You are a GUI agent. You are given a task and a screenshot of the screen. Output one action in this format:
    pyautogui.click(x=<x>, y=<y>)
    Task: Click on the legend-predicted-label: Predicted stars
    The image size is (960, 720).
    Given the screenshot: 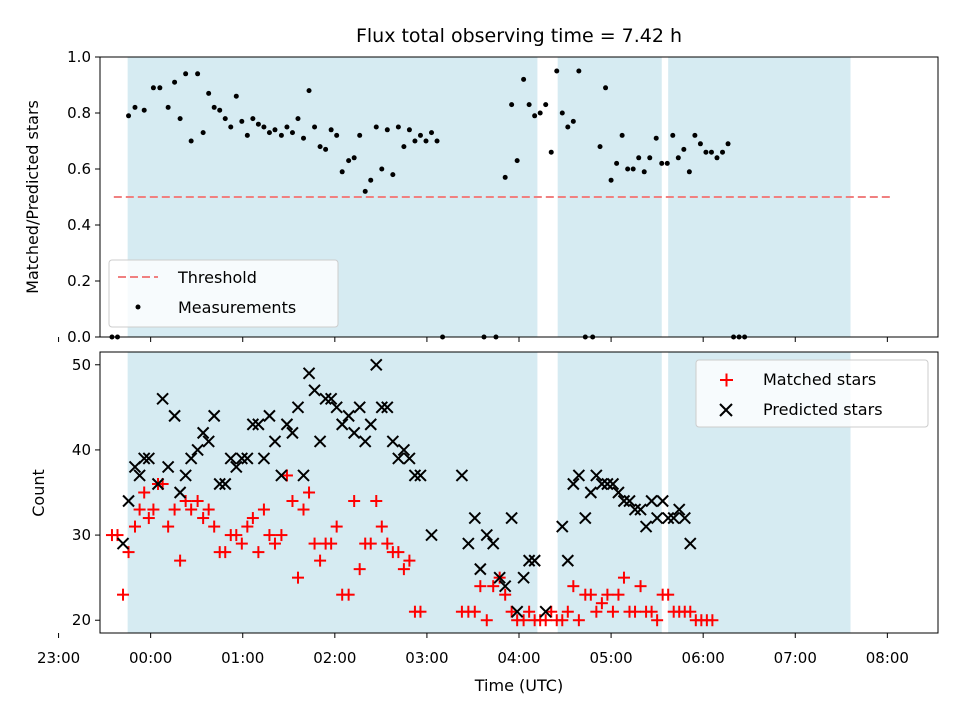 What is the action you would take?
    pyautogui.click(x=823, y=409)
    